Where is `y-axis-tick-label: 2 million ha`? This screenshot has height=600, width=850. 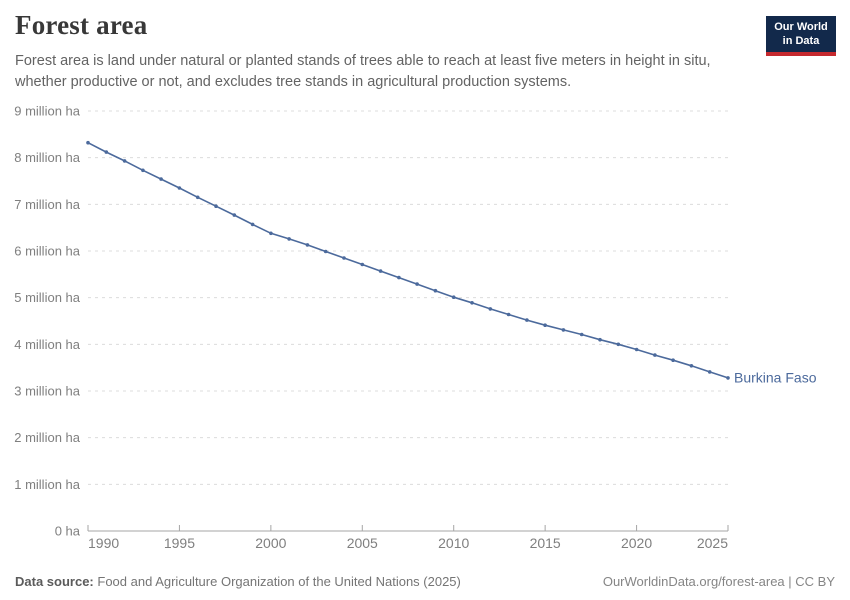
y-axis-tick-label: 2 million ha is located at coordinates (47, 437).